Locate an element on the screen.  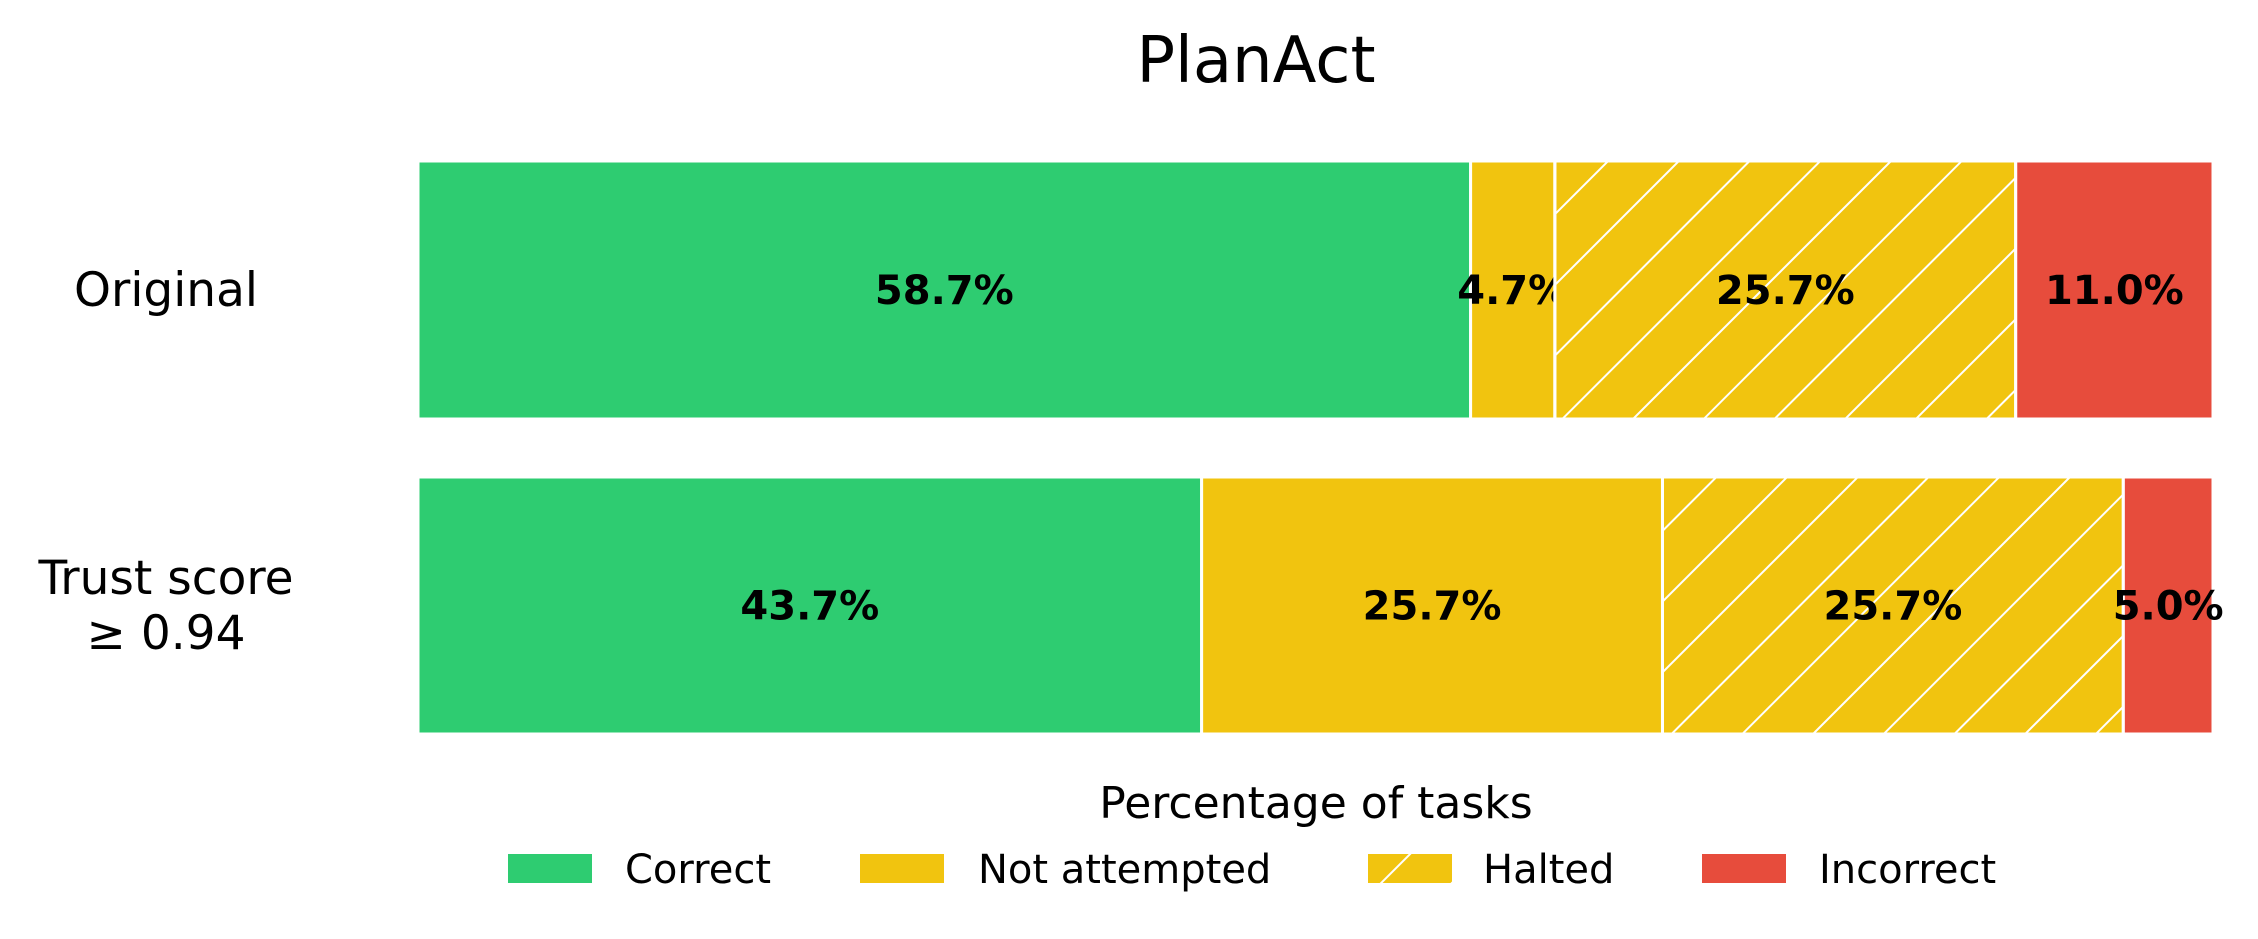
y-tick-label: Trust score is located at coordinates (165, 578).